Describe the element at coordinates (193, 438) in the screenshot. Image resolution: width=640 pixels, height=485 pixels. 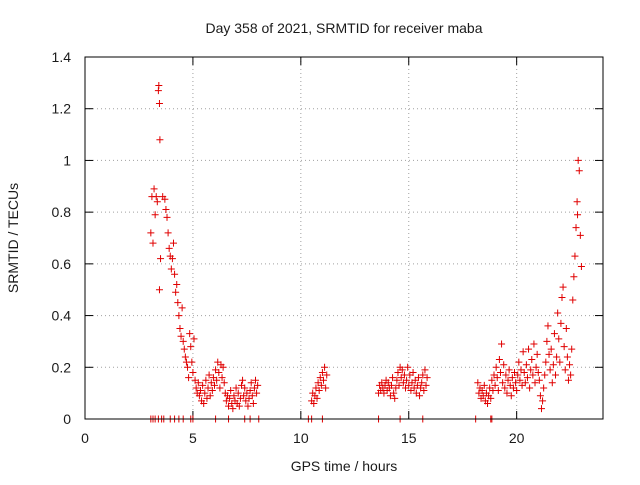
I see `x-tick-label: 5` at that location.